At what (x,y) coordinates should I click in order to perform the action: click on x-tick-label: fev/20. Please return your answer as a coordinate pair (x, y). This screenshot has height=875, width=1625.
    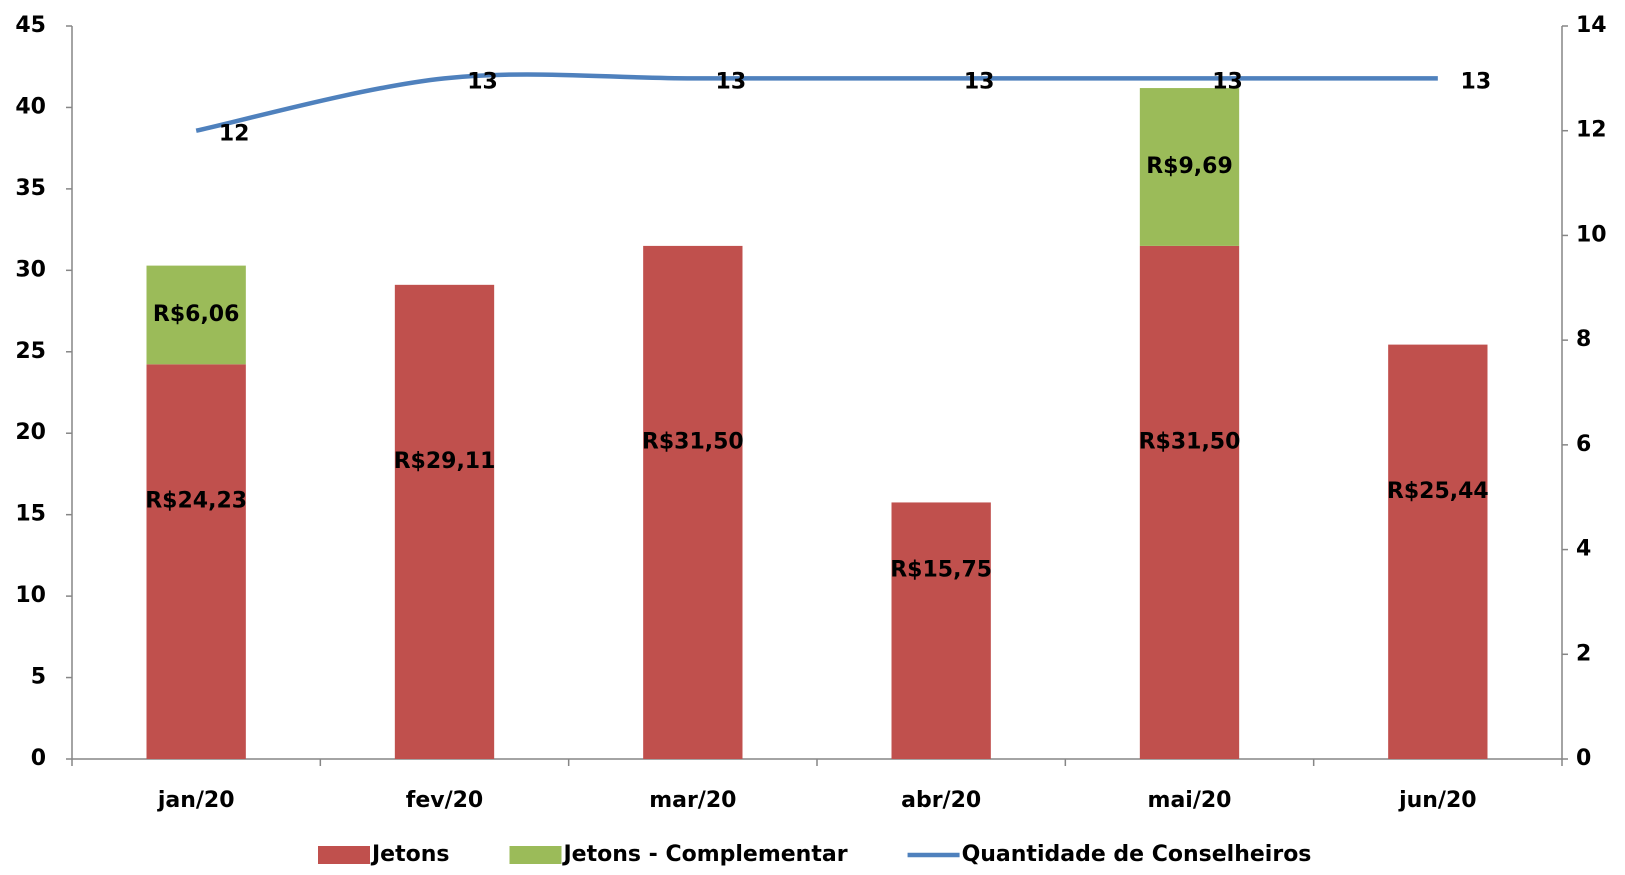
    Looking at the image, I should click on (444, 800).